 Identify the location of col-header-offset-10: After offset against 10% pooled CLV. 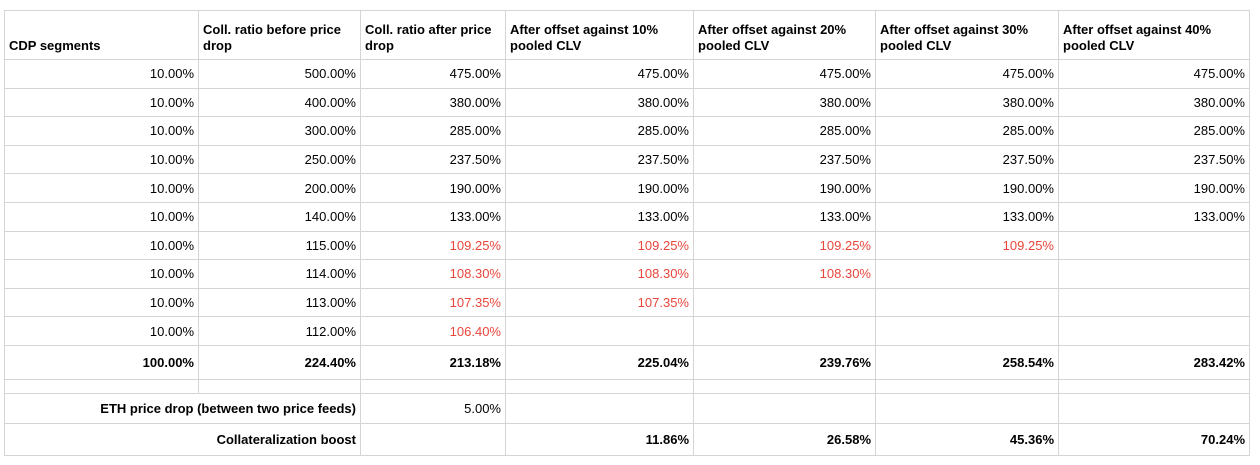
(599, 35).